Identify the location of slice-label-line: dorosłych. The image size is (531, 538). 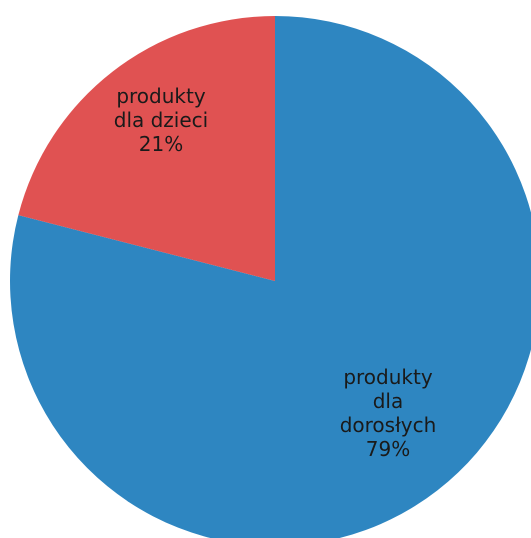
(388, 425).